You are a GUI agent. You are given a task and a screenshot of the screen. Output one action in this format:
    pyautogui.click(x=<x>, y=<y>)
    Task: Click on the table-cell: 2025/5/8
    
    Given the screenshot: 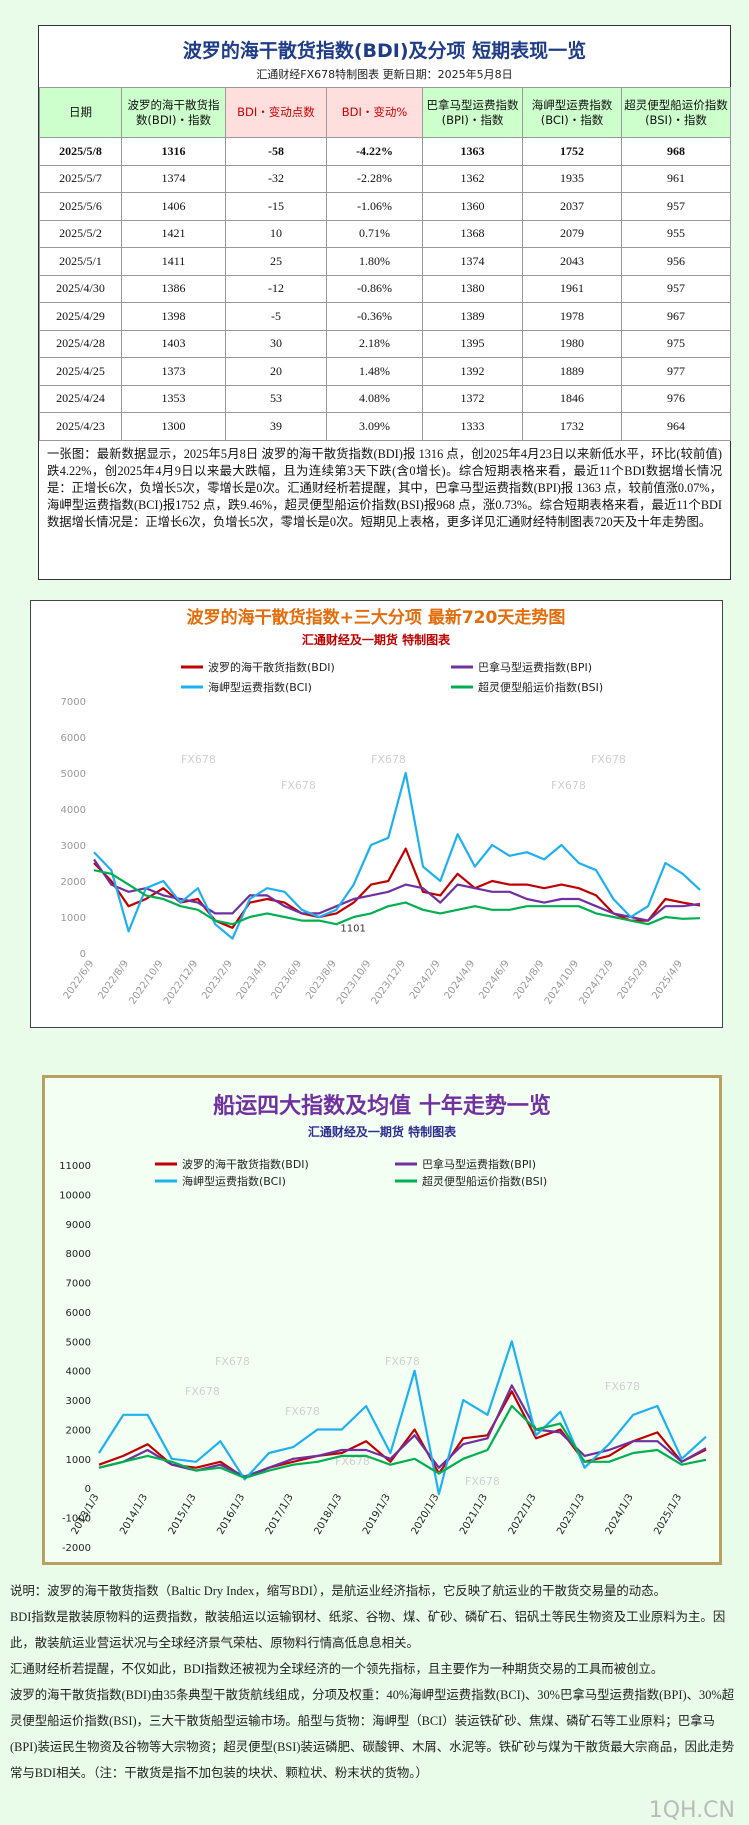 What is the action you would take?
    pyautogui.click(x=80, y=151)
    